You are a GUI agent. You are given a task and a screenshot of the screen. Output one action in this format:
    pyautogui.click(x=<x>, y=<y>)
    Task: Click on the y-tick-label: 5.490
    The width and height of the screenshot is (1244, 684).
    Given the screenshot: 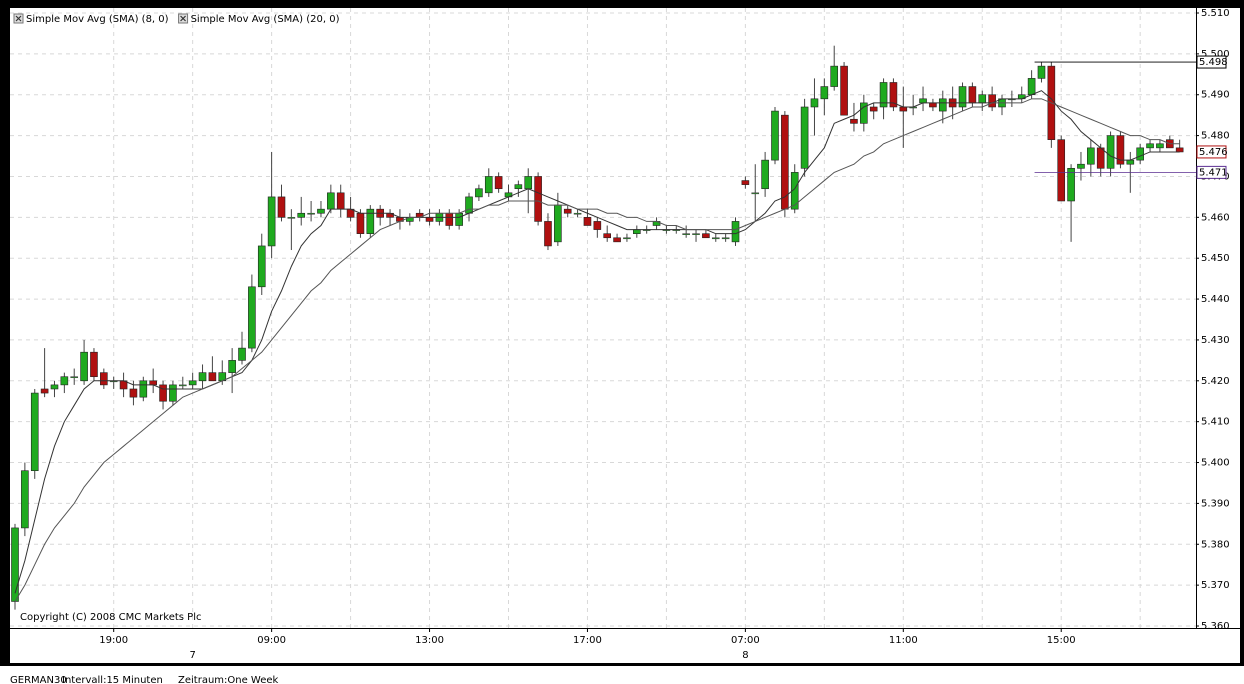 What is the action you would take?
    pyautogui.click(x=1215, y=95)
    